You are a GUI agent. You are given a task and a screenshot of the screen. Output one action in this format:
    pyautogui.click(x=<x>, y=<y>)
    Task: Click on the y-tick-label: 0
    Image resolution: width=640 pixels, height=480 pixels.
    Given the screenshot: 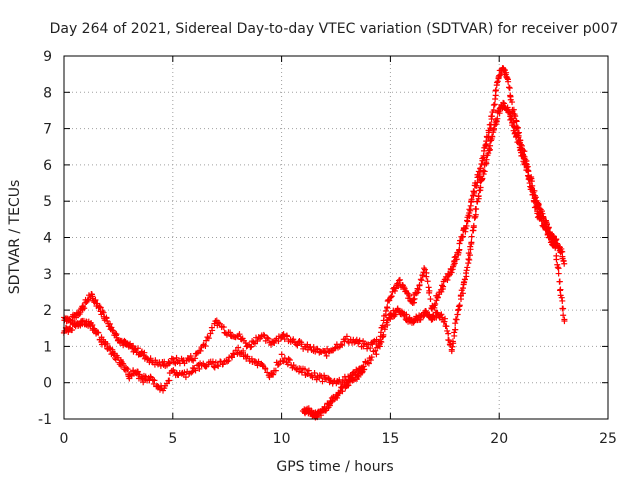 What is the action you would take?
    pyautogui.click(x=47, y=384)
    